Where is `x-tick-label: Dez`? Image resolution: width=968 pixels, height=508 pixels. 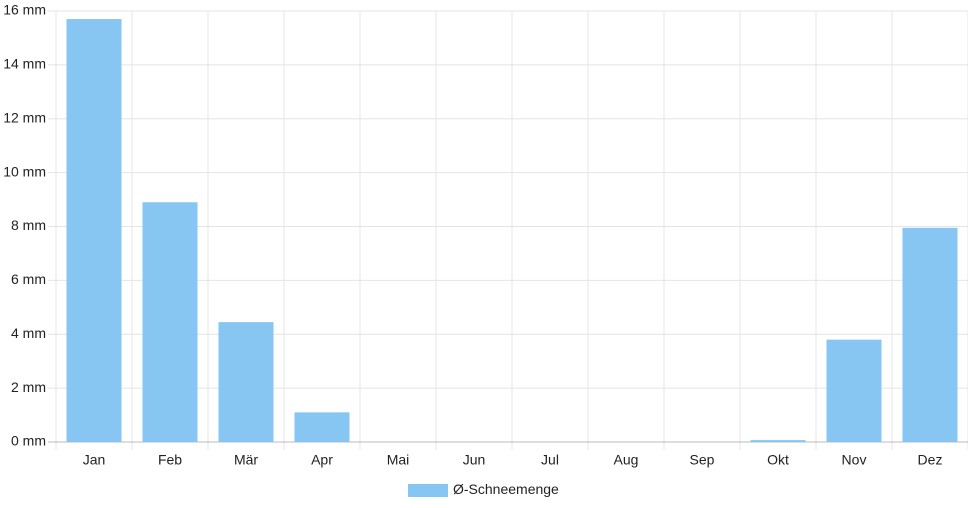
x-tick-label: Dez is located at coordinates (930, 460).